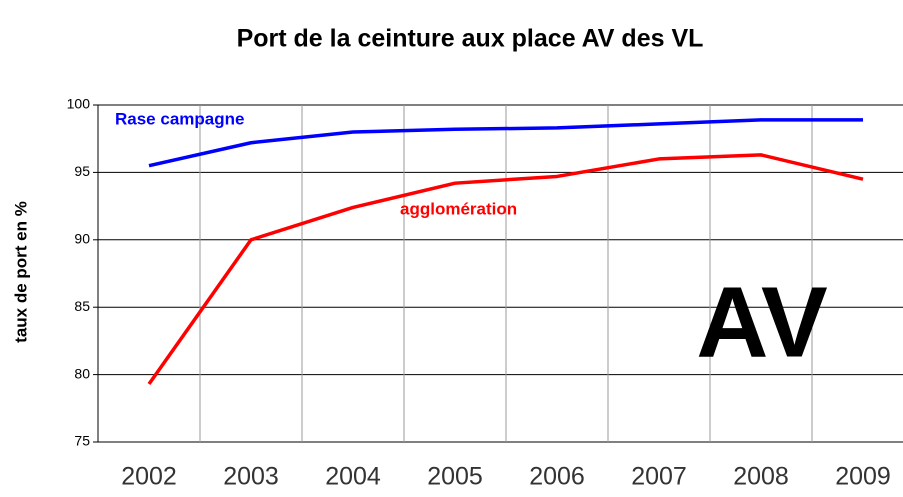 This screenshot has height=497, width=903. What do you see at coordinates (458, 208) in the screenshot?
I see `series-label: agglomération` at bounding box center [458, 208].